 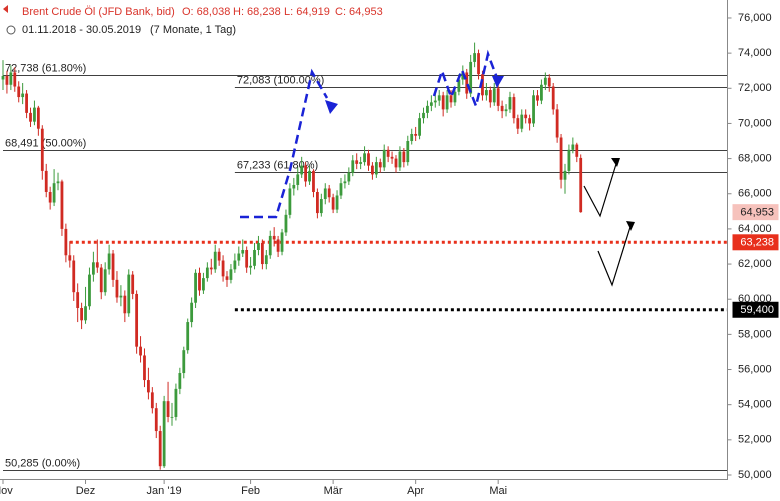 What do you see at coordinates (359, 12) in the screenshot?
I see `summary: C: 64,953` at bounding box center [359, 12].